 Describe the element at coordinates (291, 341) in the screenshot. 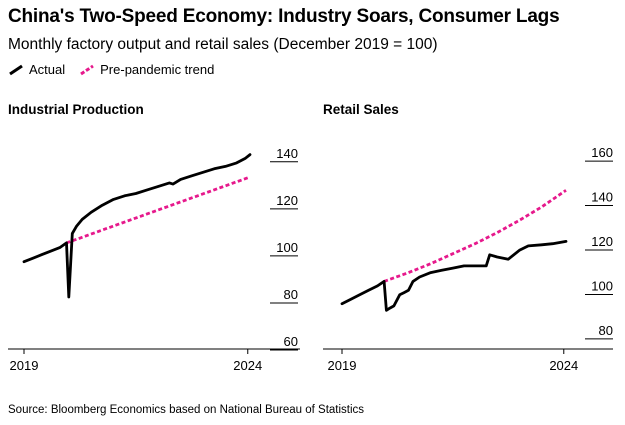

I see `y-tick-label: 60` at that location.